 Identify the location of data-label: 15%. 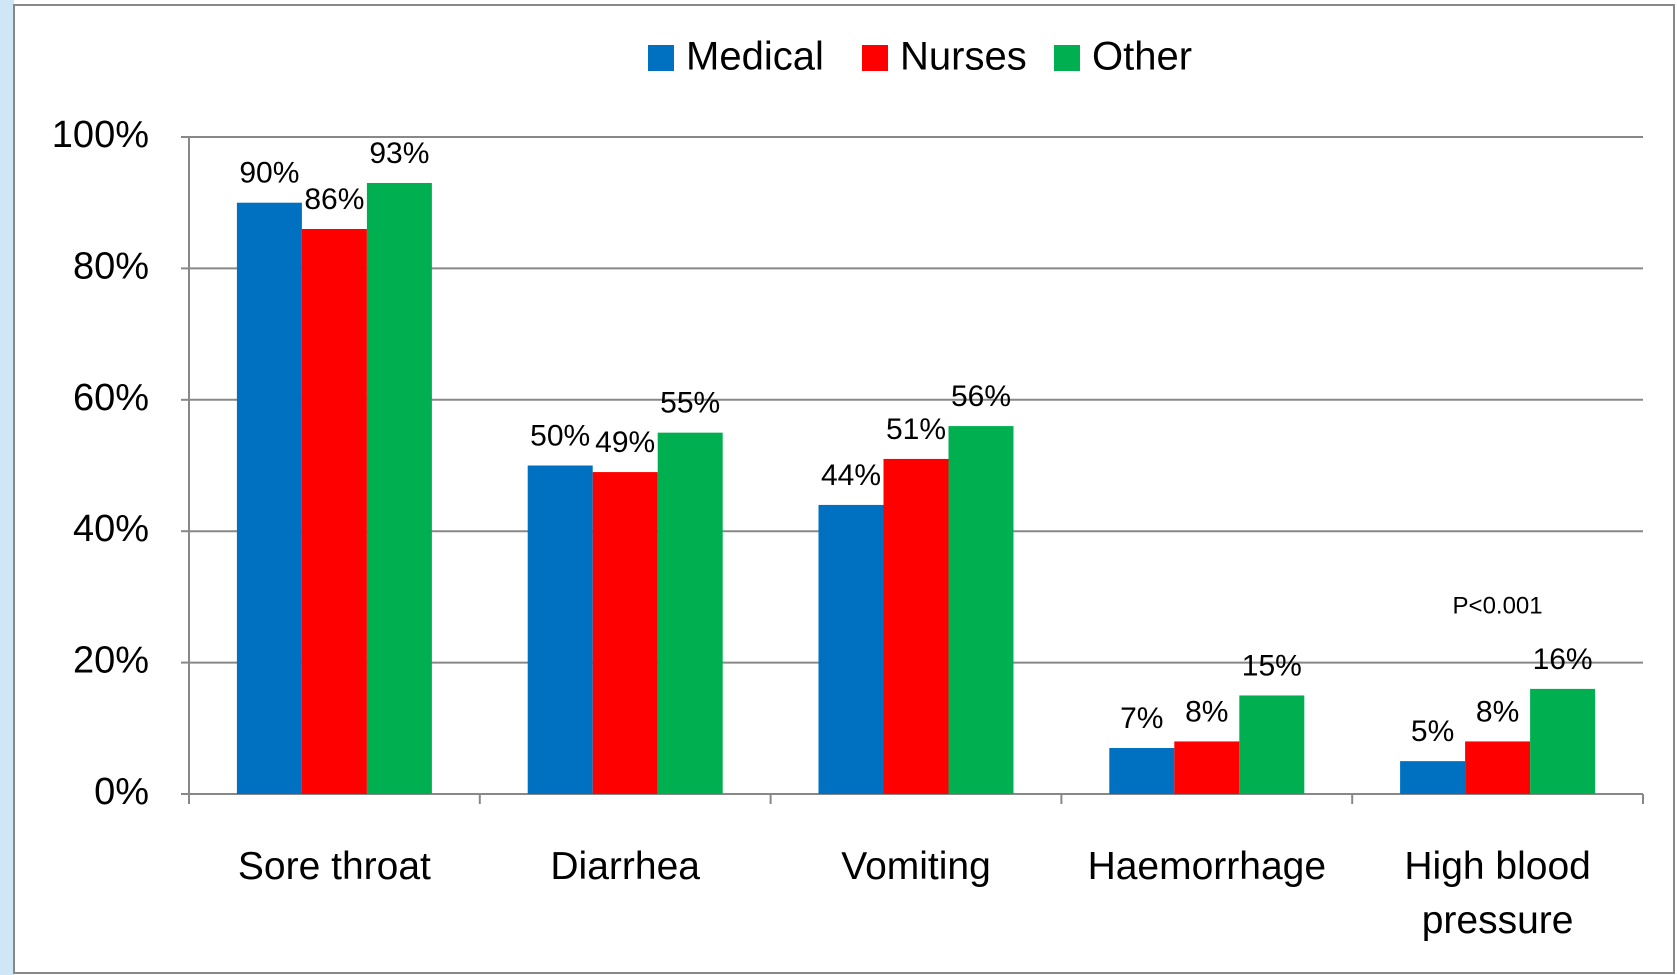
(1272, 665).